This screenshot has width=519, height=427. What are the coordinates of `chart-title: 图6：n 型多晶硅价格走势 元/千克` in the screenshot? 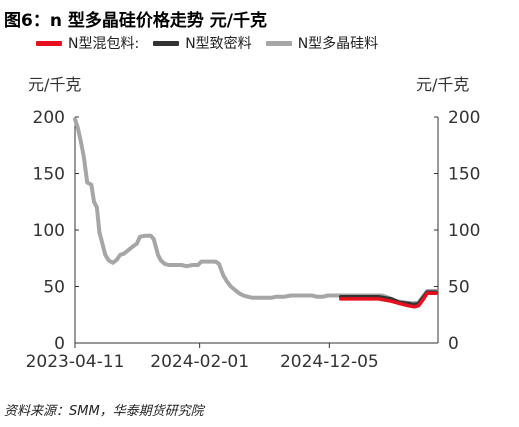 It's located at (135, 21).